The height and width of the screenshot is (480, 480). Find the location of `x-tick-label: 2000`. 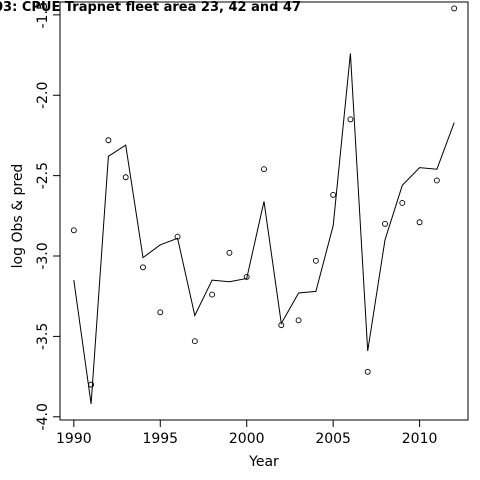

x-tick-label: 2000 is located at coordinates (247, 439).